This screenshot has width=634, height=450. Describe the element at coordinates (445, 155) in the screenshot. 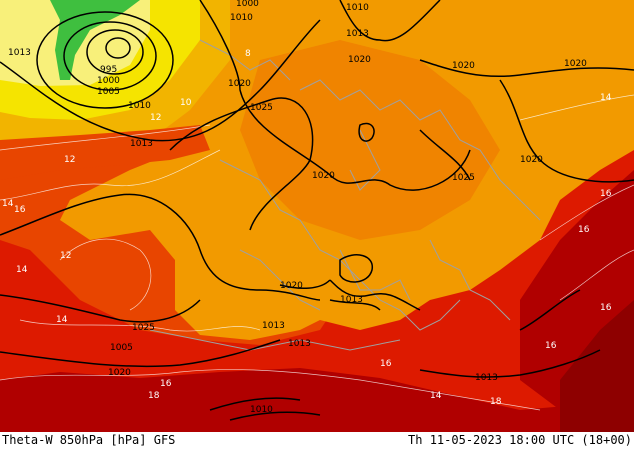

I see `isobar-1025-east` at that location.